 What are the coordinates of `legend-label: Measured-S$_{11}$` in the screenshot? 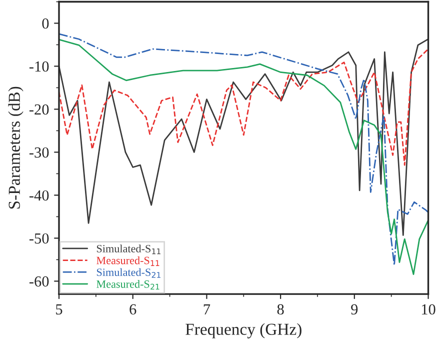 It's located at (128, 261).